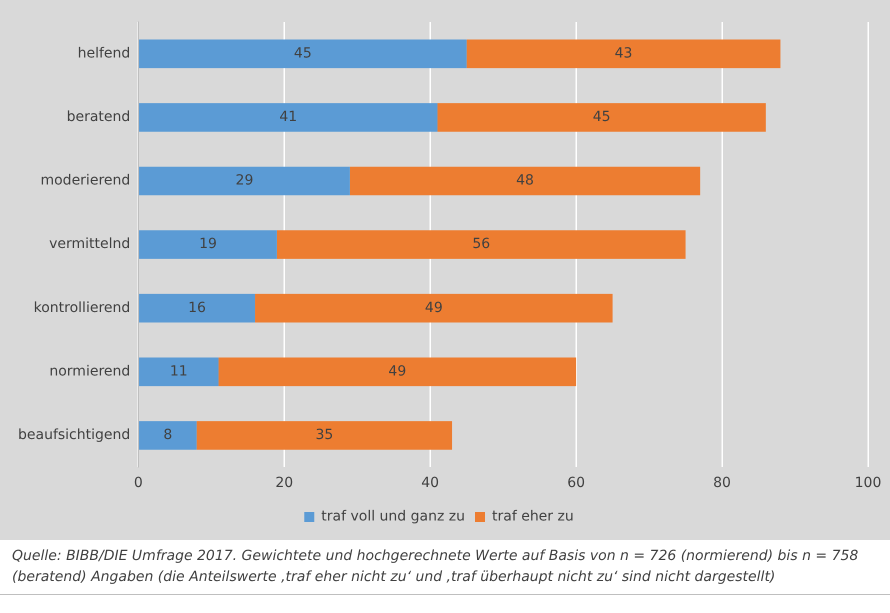 The width and height of the screenshot is (890, 613). I want to click on data-label: 41, so click(288, 117).